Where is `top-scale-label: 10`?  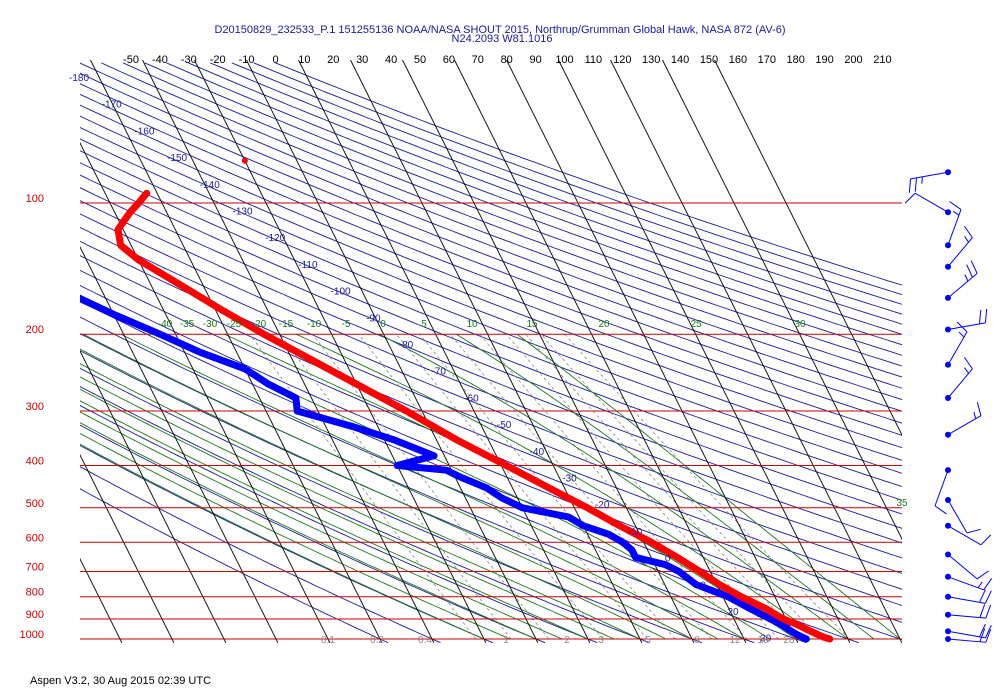 top-scale-label: 10 is located at coordinates (304, 60).